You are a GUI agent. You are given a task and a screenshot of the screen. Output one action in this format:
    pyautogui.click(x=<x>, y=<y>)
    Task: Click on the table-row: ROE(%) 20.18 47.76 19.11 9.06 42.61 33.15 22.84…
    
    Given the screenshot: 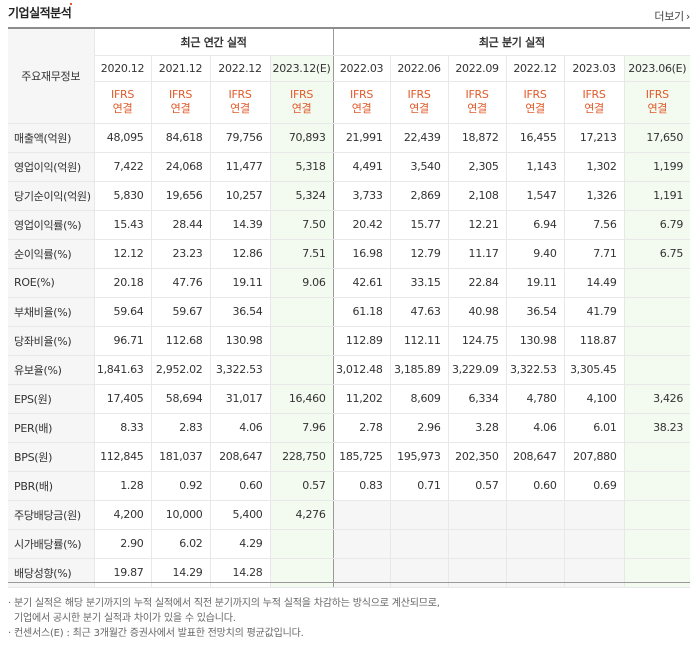 What is the action you would take?
    pyautogui.click(x=349, y=283)
    